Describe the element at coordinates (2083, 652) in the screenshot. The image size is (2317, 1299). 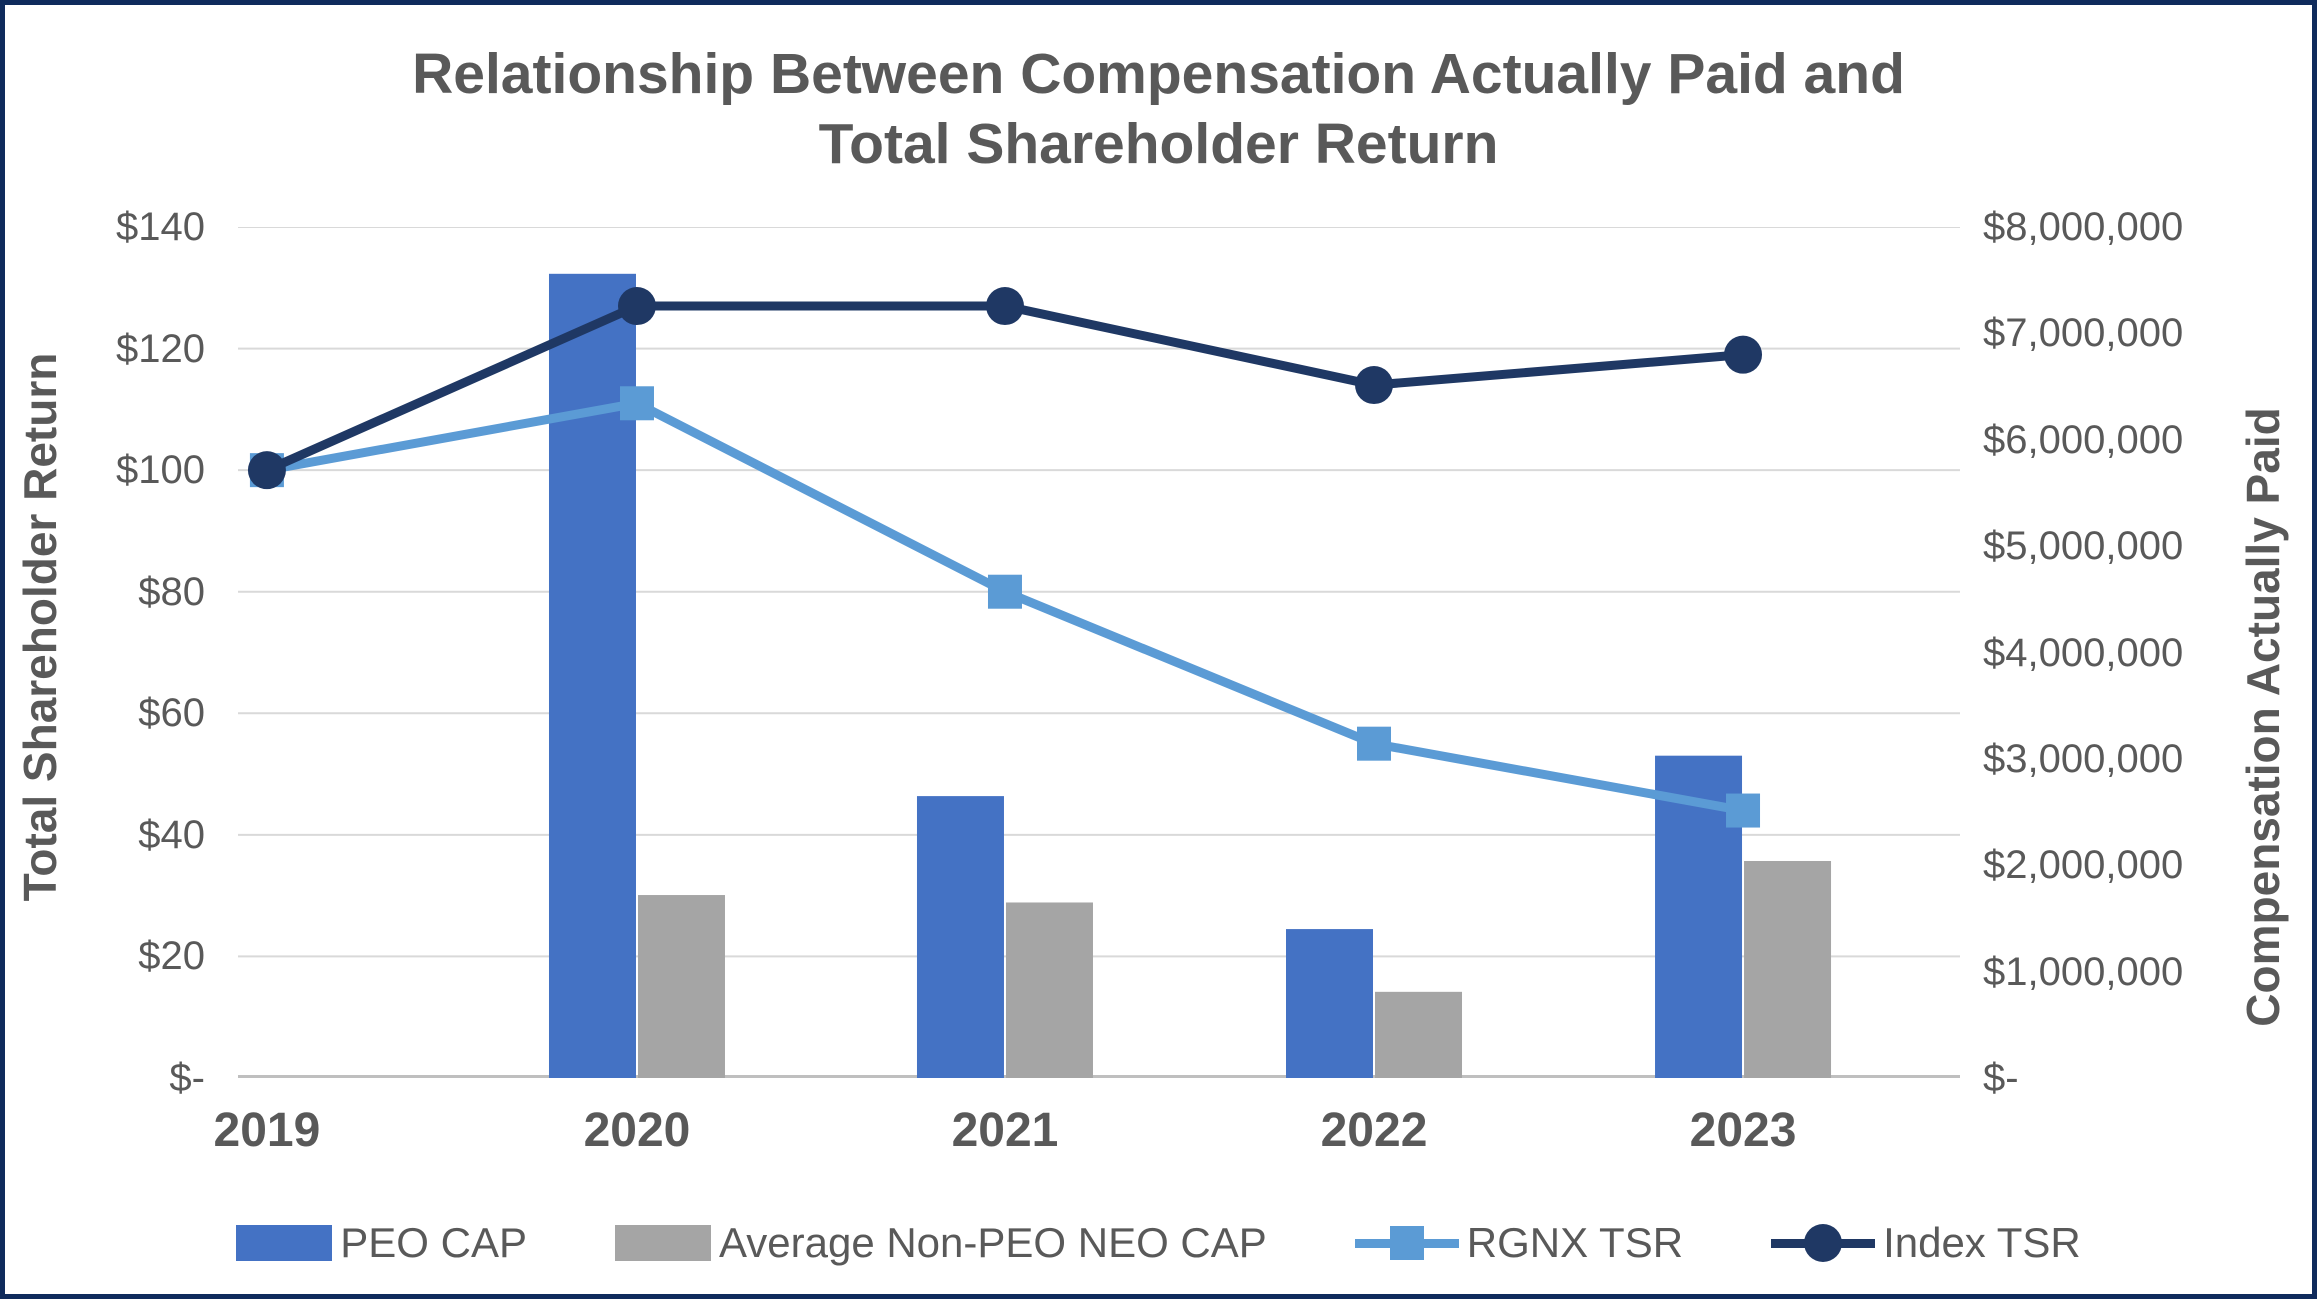
I see `right-axis-tick-label: $4,000,000` at that location.